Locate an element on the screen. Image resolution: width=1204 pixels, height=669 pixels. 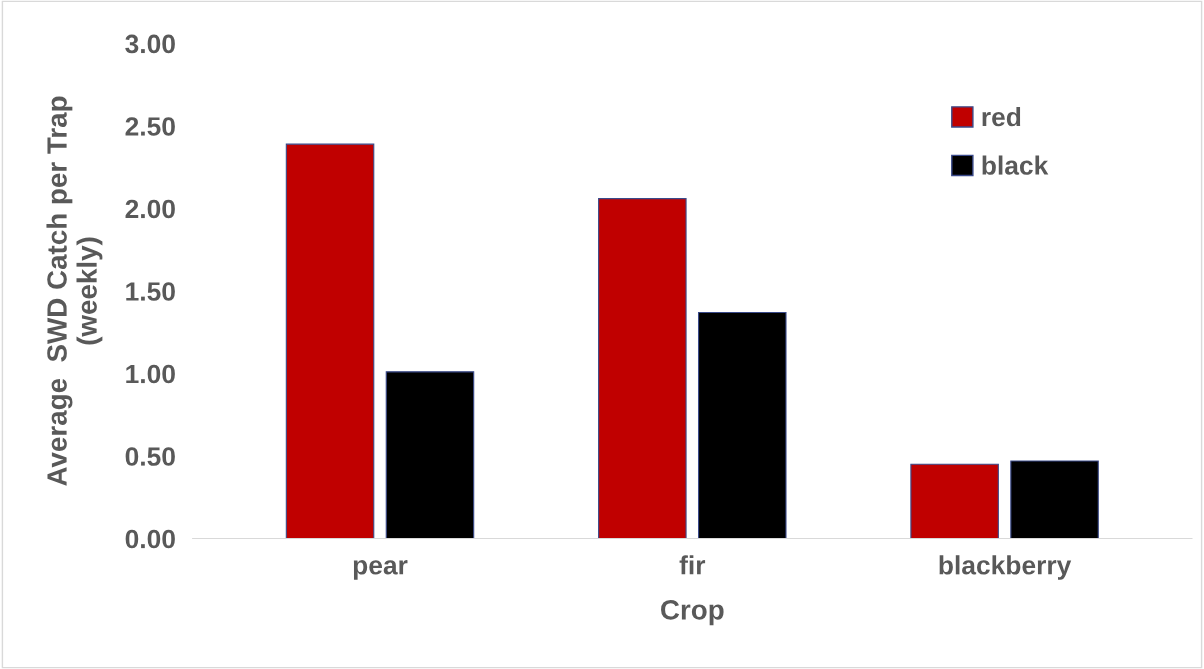
y-tick-label: 2.50 is located at coordinates (150, 126).